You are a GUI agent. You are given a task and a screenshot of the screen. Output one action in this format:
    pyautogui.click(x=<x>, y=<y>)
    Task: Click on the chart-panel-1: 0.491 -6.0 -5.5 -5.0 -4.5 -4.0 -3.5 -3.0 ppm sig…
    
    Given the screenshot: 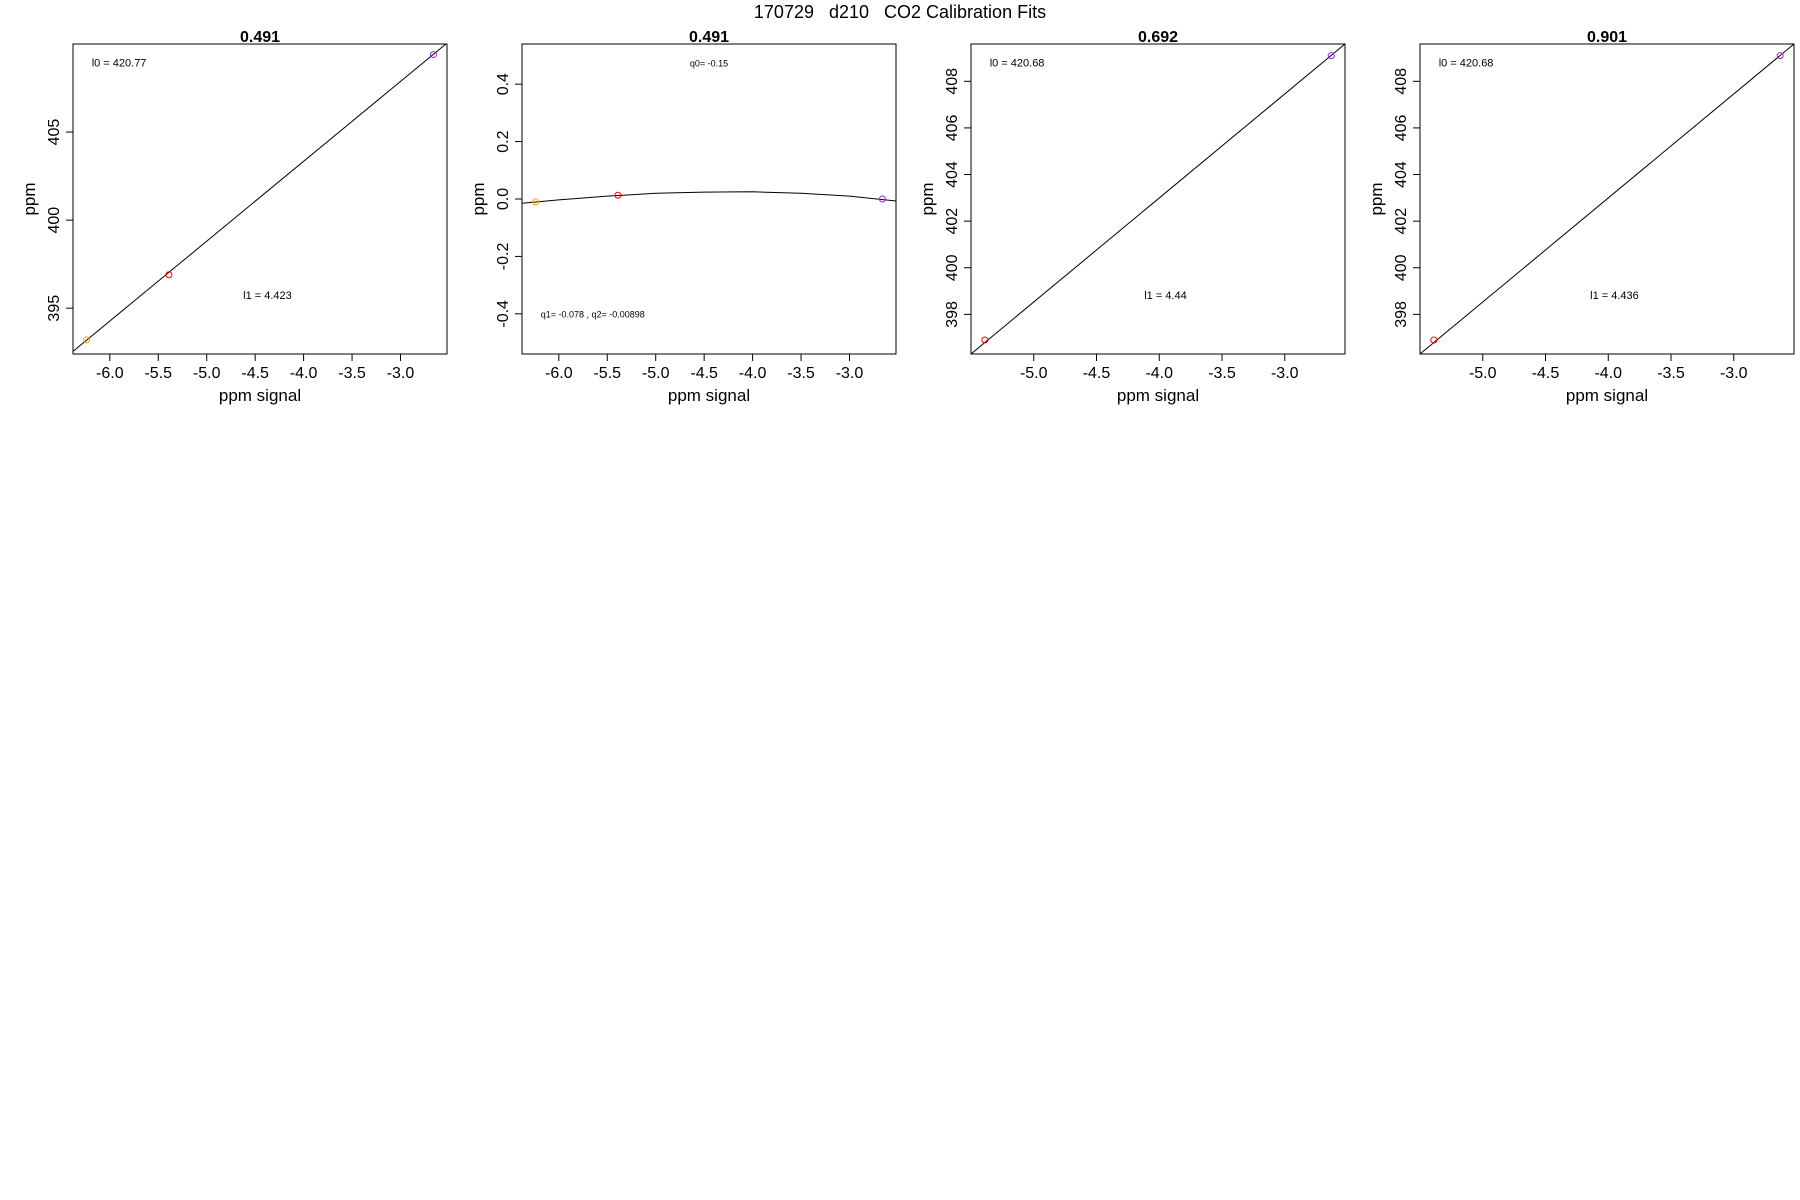 What is the action you would take?
    pyautogui.click(x=234, y=217)
    